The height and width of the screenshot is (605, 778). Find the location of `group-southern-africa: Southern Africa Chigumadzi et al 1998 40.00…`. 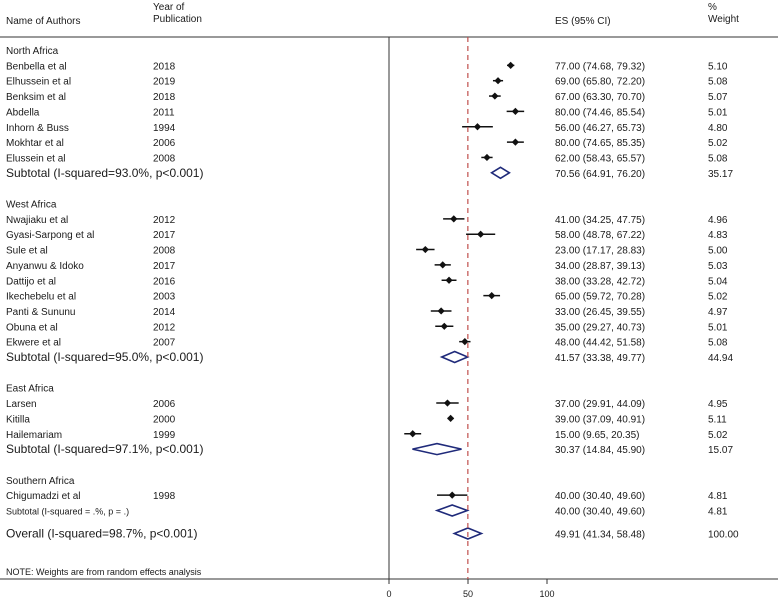

group-southern-africa: Southern Africa Chigumadzi et al 1998 40.00… is located at coordinates (367, 497).